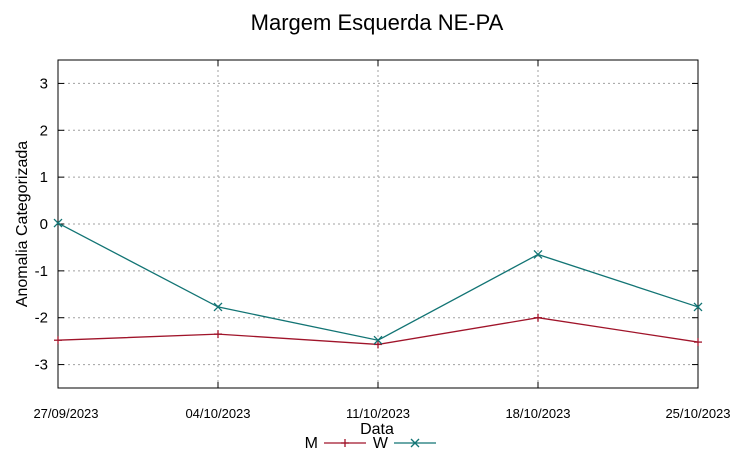  I want to click on x-axis-label: Data, so click(377, 429).